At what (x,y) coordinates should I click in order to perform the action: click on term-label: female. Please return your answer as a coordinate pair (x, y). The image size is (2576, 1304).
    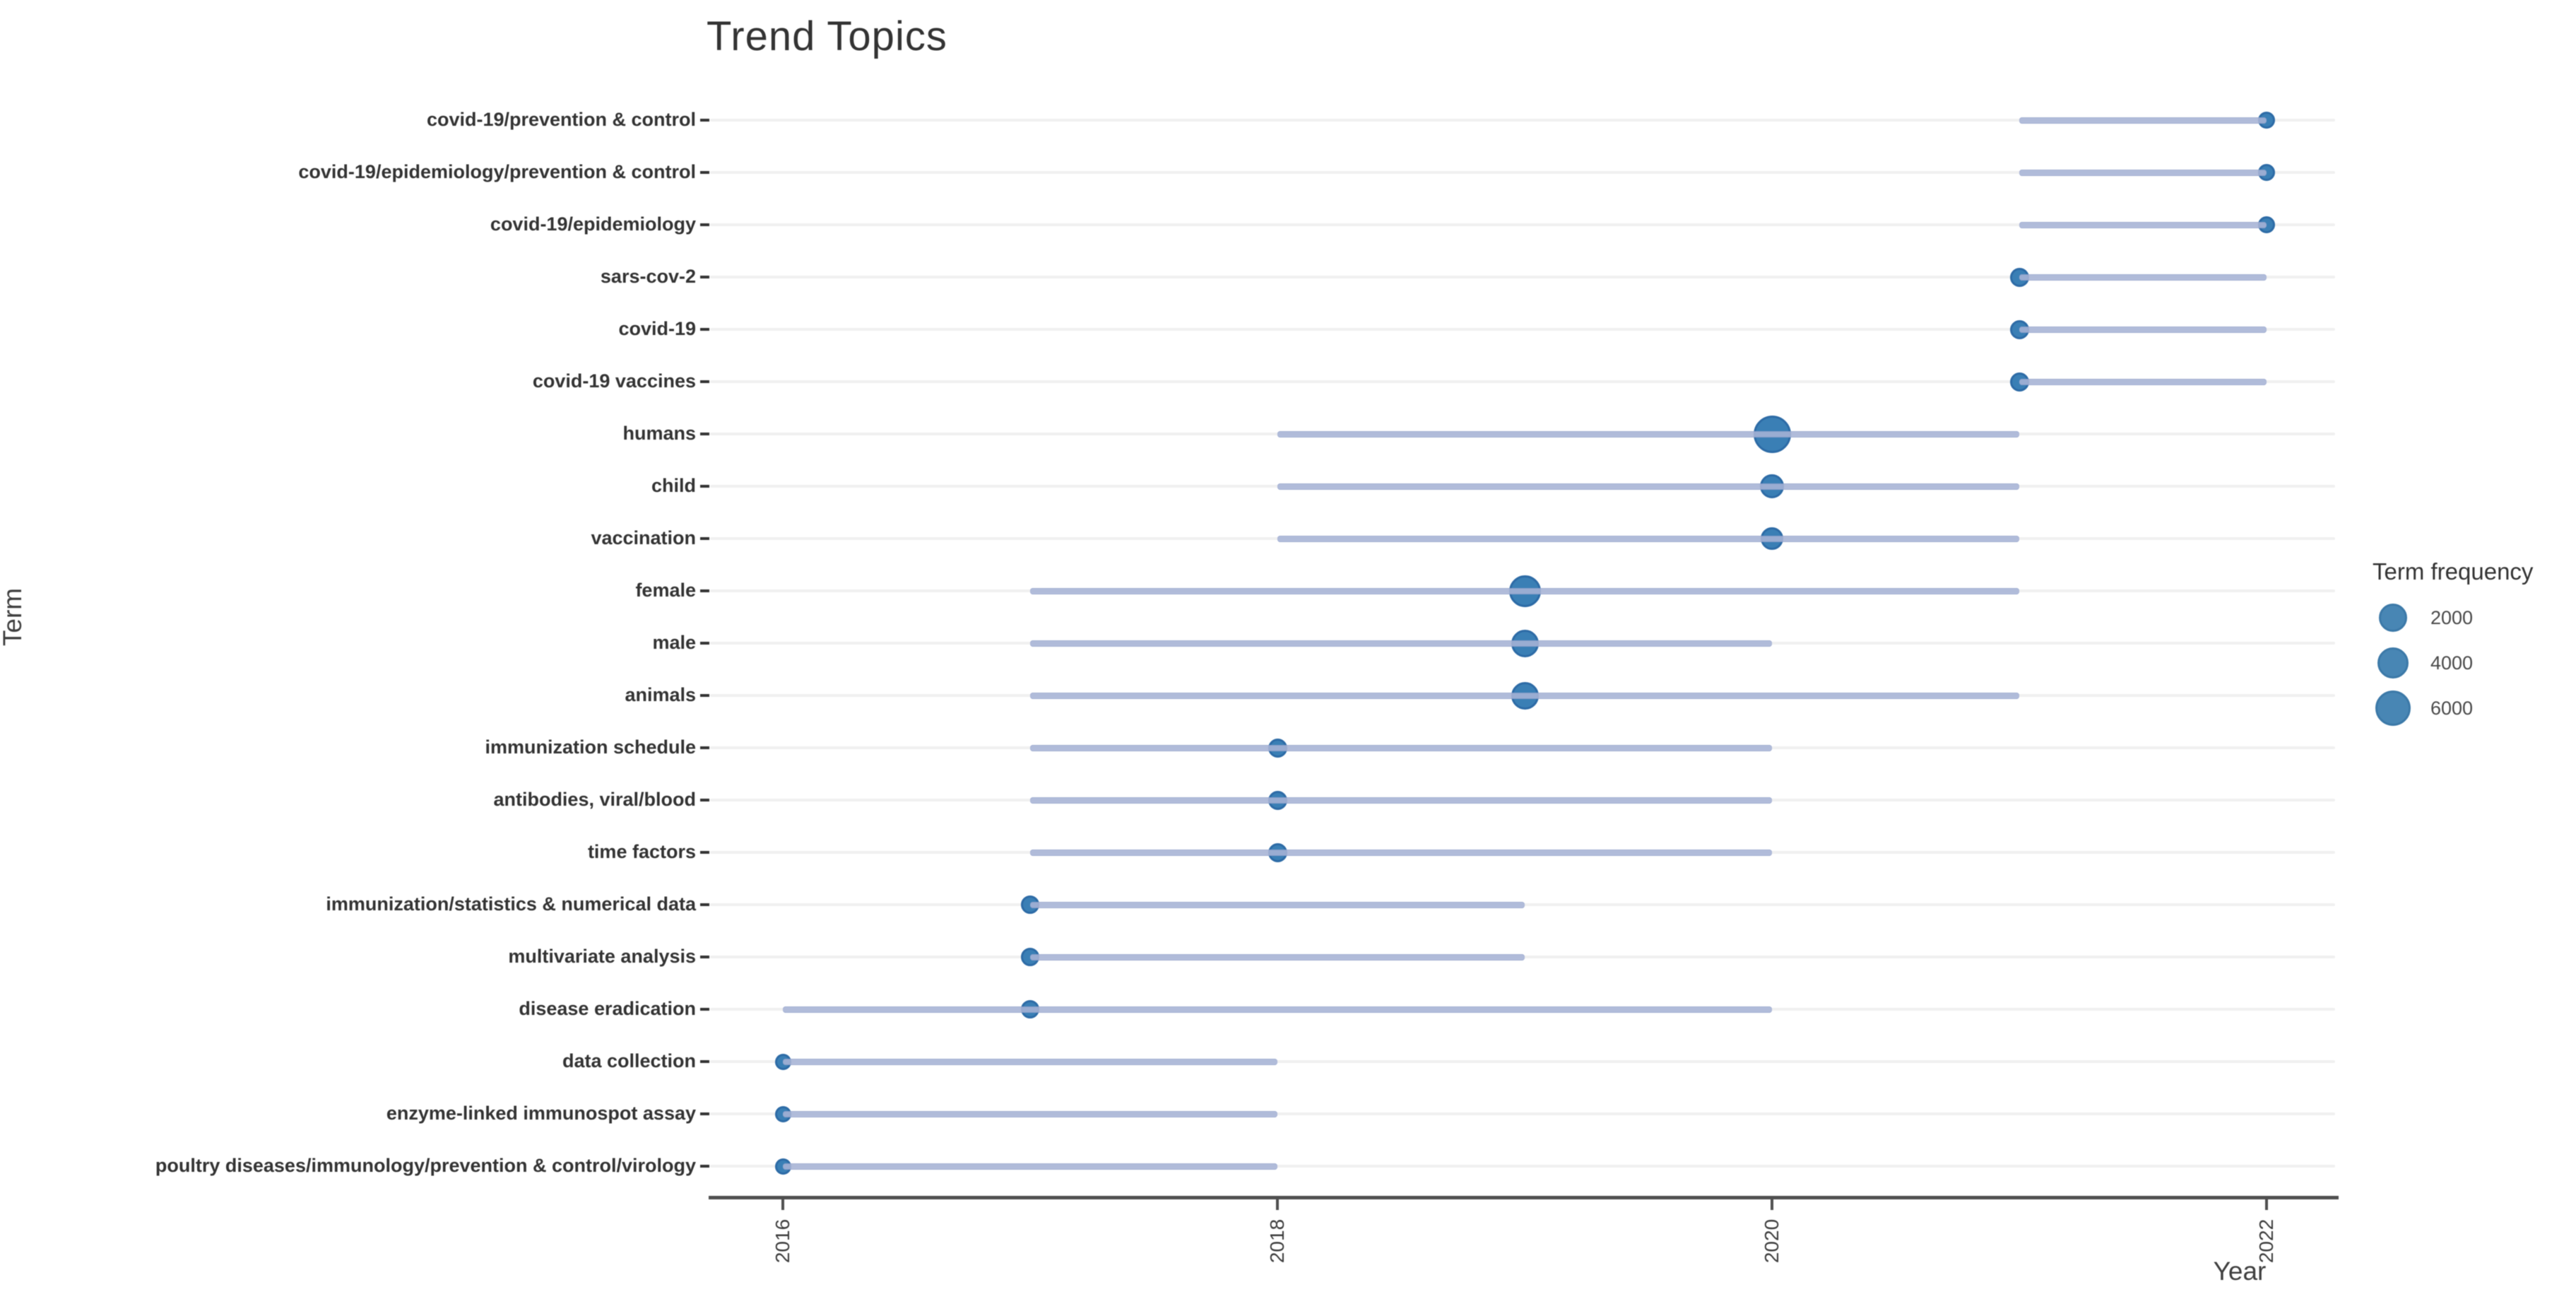
    Looking at the image, I should click on (665, 590).